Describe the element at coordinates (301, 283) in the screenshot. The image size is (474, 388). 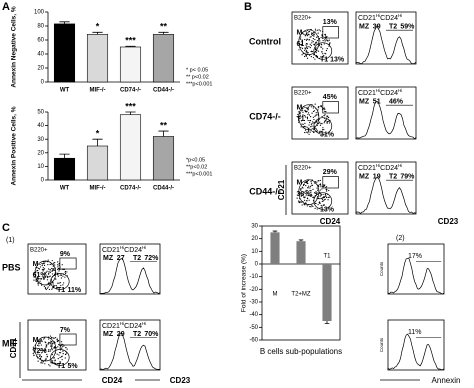
I see `plot-frame` at that location.